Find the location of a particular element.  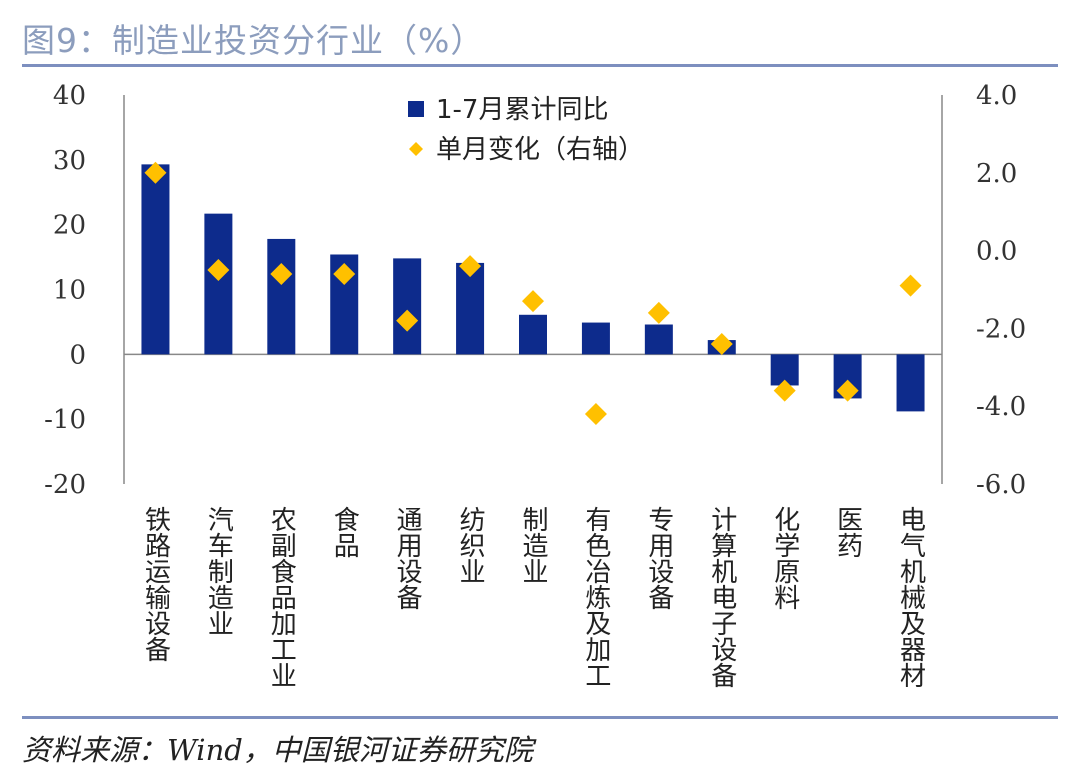

category-label: 专用设备 is located at coordinates (659, 558).